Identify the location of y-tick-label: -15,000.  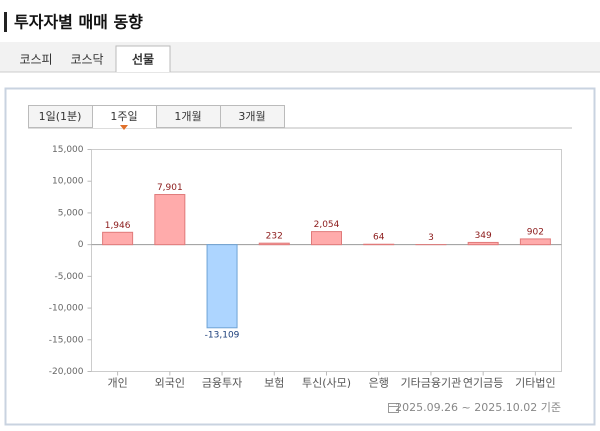
(66, 340).